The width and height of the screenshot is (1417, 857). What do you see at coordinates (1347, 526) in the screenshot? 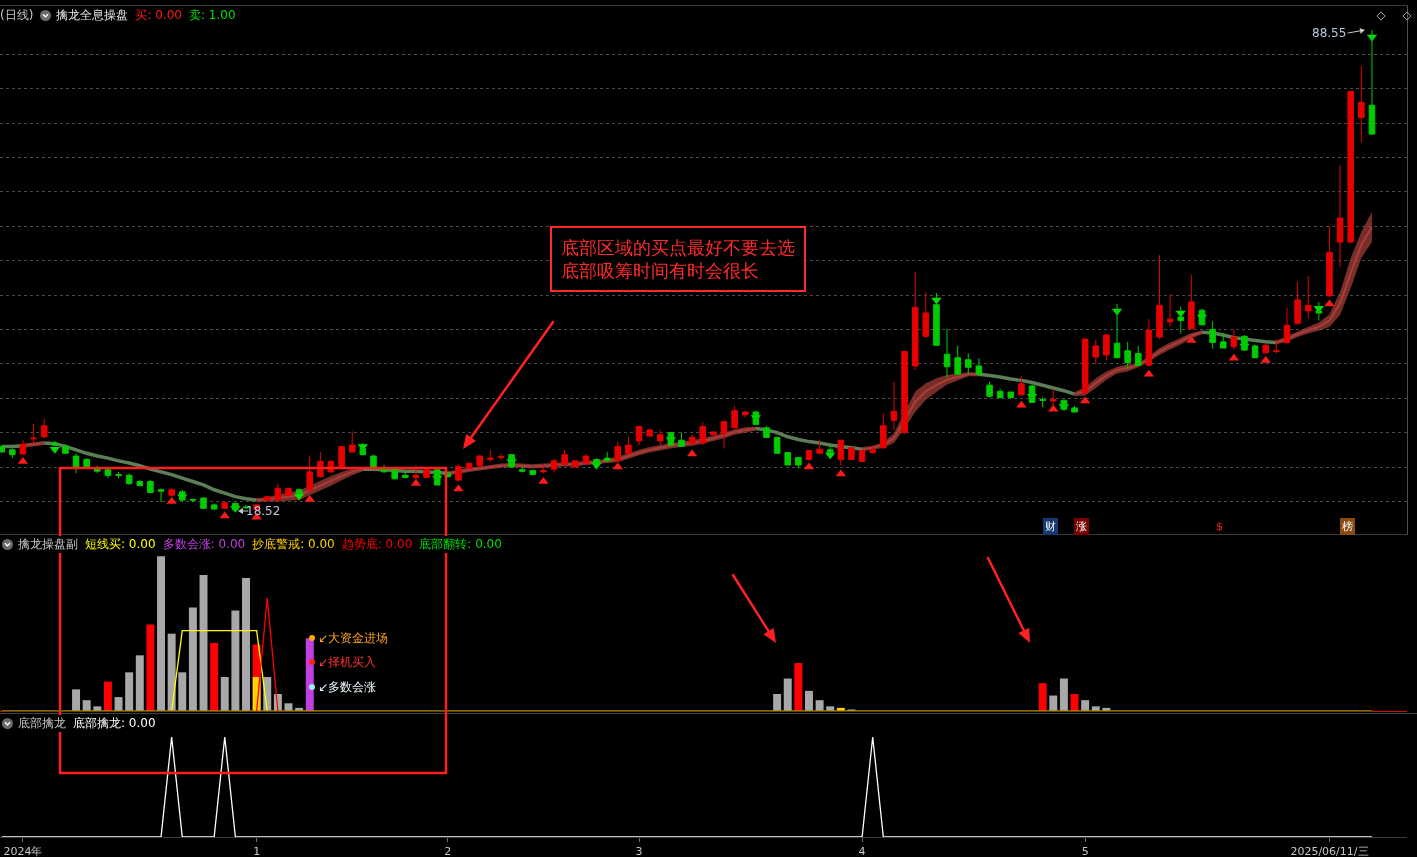
I see `text: 榜` at bounding box center [1347, 526].